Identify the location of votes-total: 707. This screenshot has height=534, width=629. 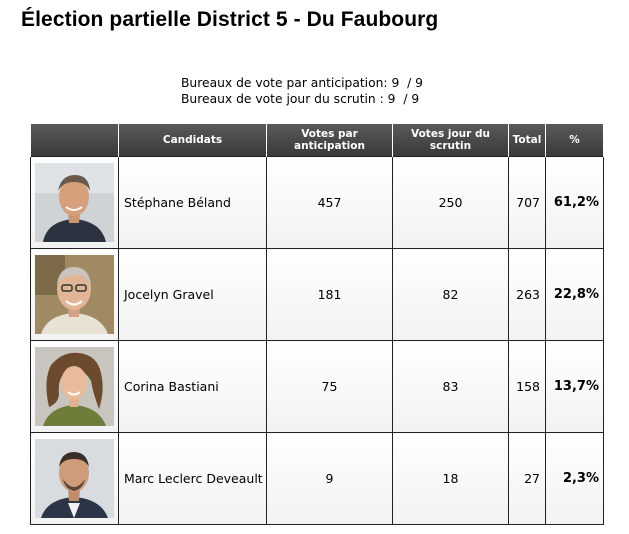
(527, 202).